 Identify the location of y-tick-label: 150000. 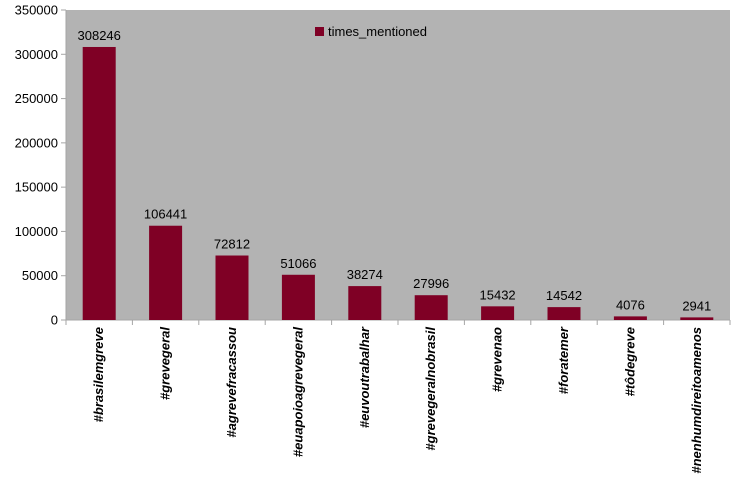
(36, 187).